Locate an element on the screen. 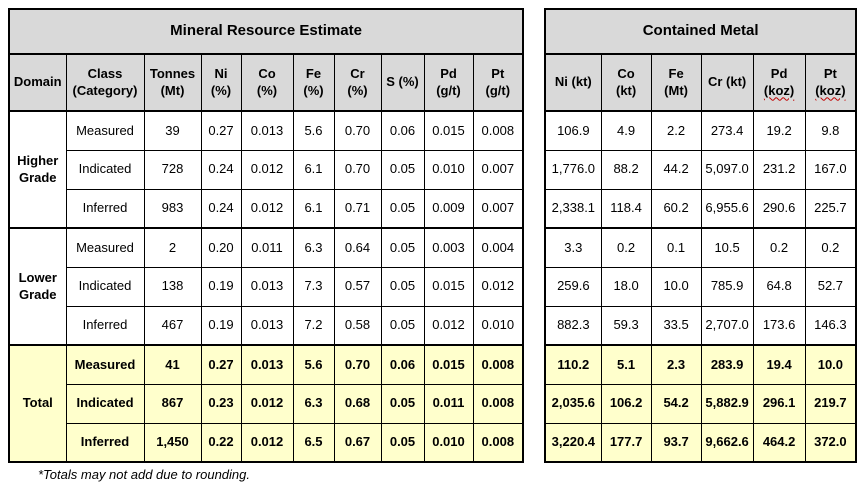 The height and width of the screenshot is (491, 861). table-row: 110.2 5.1 2.3 283.9 19.4 10.0 is located at coordinates (700, 364).